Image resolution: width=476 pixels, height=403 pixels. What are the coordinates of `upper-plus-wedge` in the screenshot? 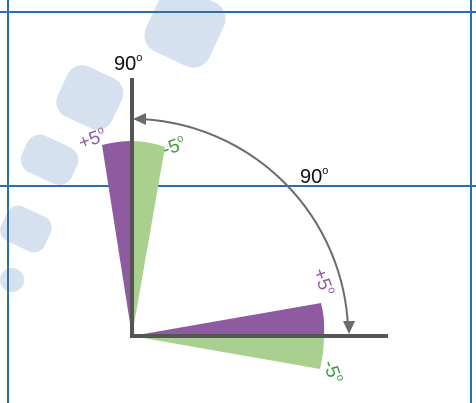 It's located at (117, 238).